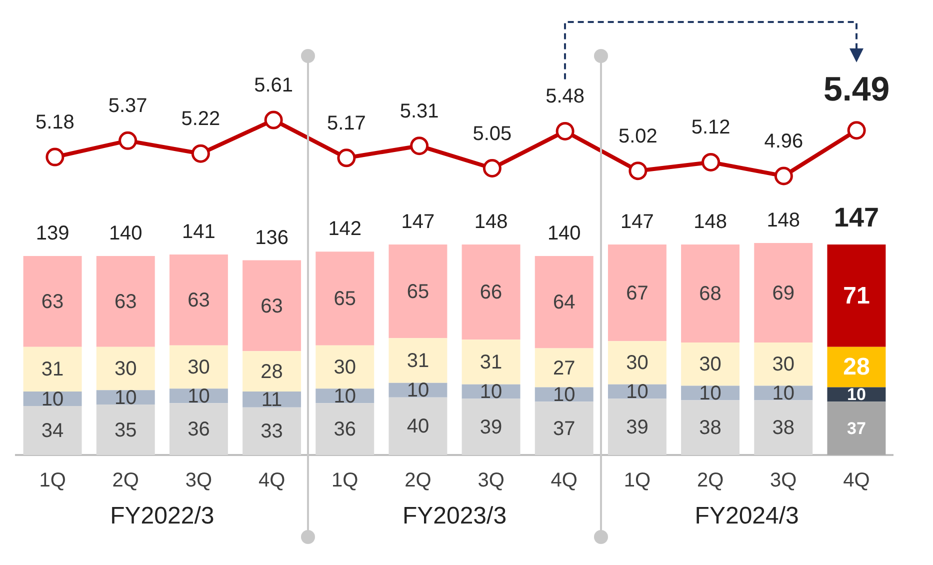 This screenshot has width=933, height=565. Describe the element at coordinates (200, 119) in the screenshot. I see `data-label: 5.22` at that location.